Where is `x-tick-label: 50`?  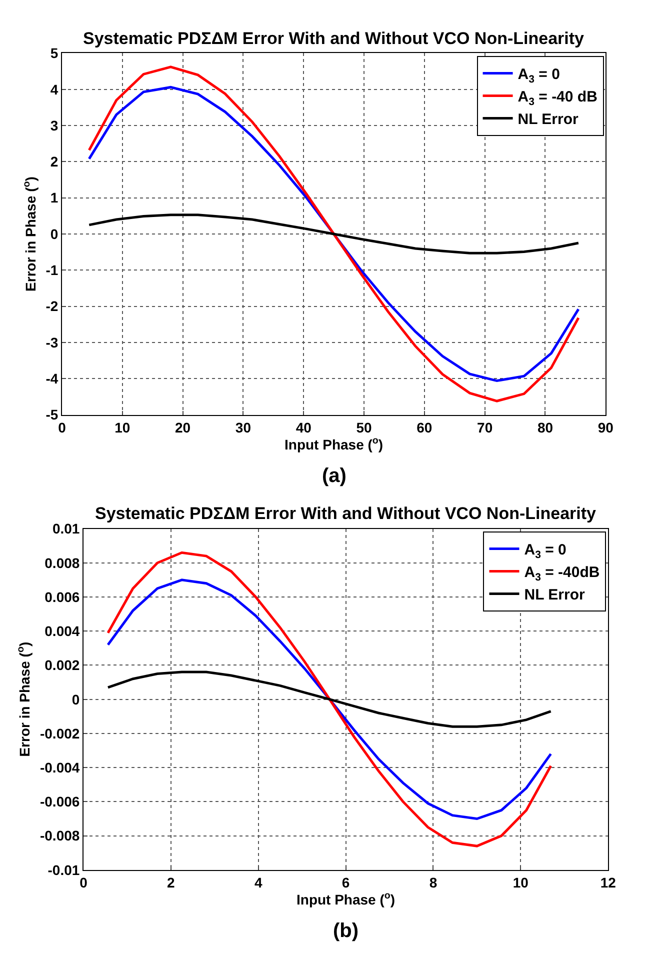
x-tick-label: 50 is located at coordinates (364, 428).